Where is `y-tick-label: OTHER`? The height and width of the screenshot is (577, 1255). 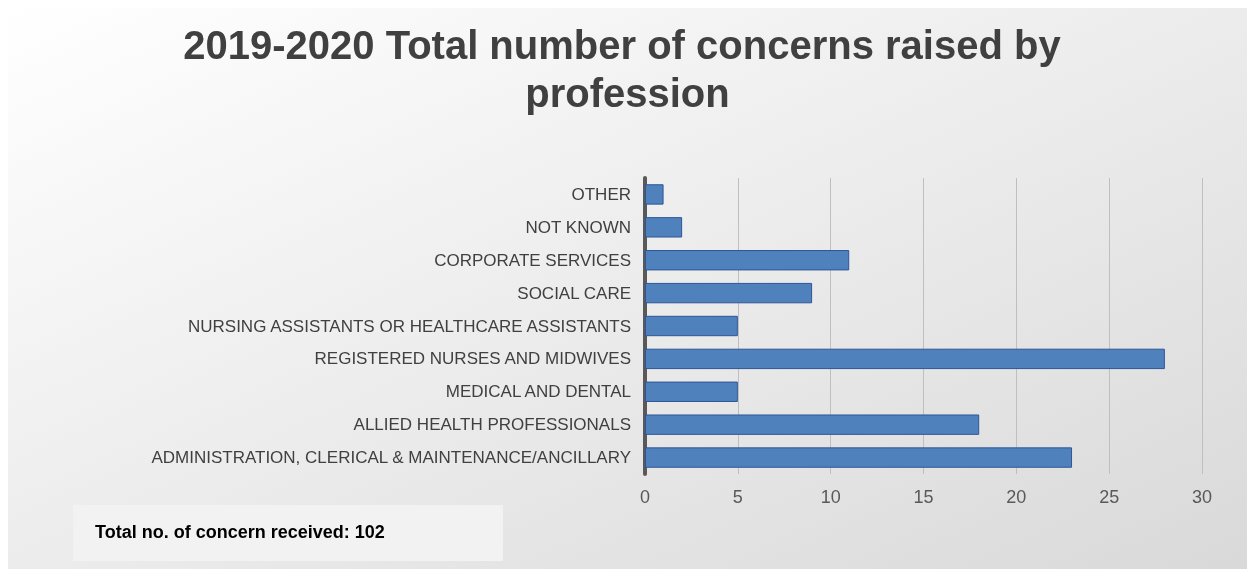
y-tick-label: OTHER is located at coordinates (601, 194).